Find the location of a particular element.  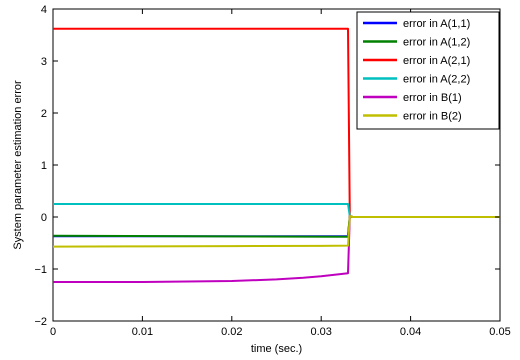

y-tick-label: 1 is located at coordinates (44, 166).